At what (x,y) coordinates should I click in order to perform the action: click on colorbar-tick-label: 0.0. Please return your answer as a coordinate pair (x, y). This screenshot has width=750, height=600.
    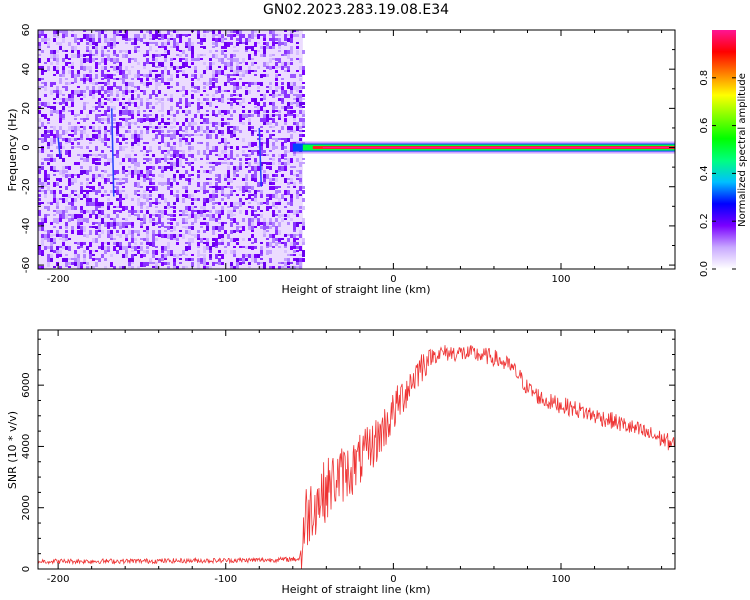
    Looking at the image, I should click on (704, 269).